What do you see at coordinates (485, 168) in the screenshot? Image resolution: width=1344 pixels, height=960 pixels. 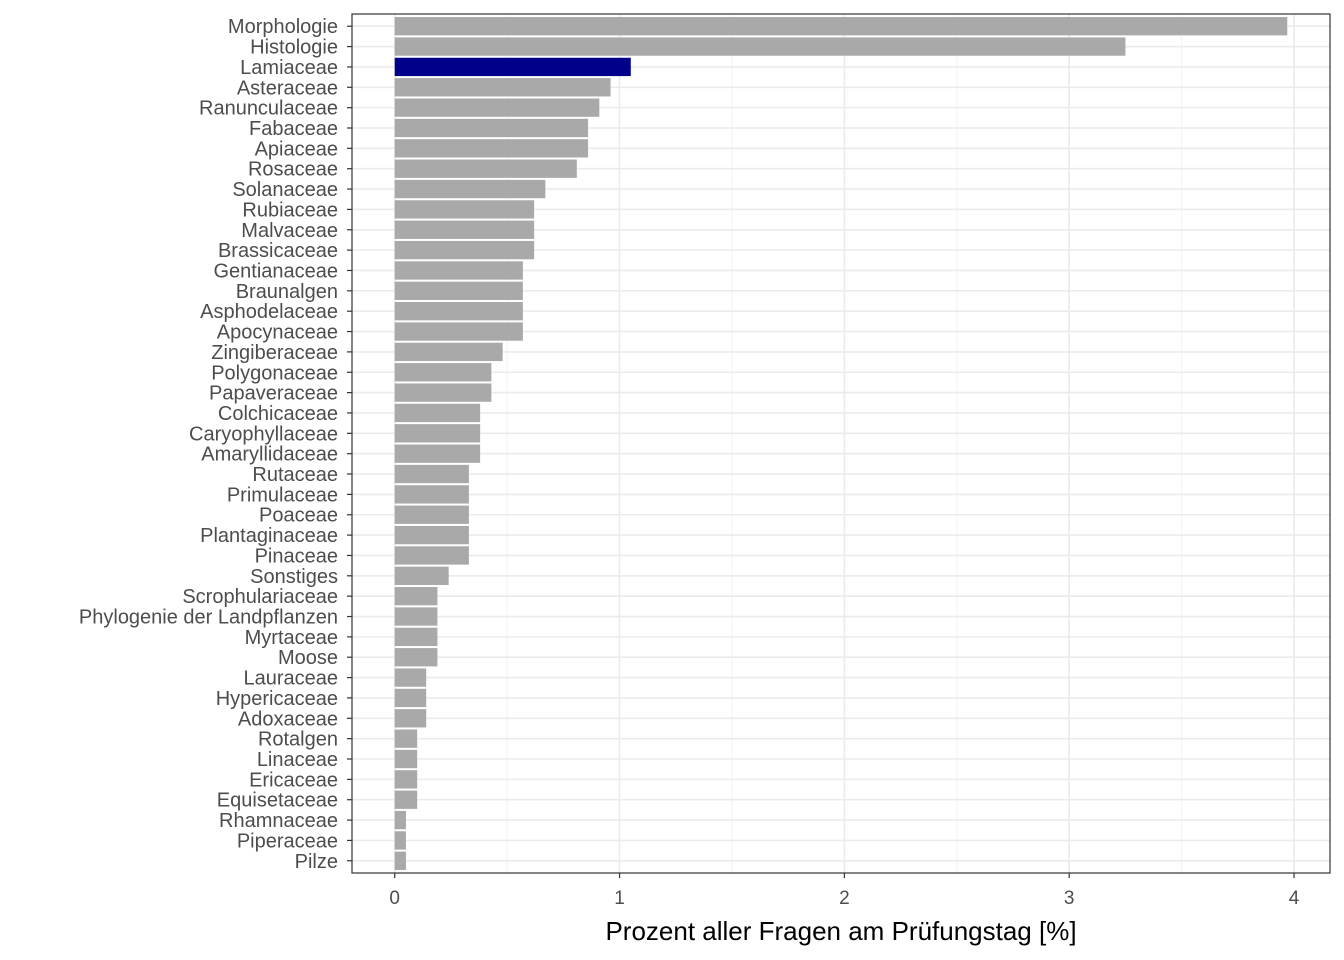 I see `bar-rosaceae` at bounding box center [485, 168].